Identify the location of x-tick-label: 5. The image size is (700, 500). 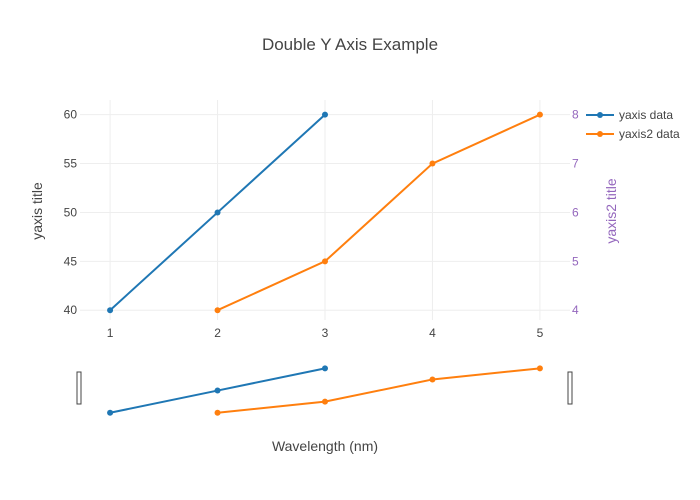
(540, 333).